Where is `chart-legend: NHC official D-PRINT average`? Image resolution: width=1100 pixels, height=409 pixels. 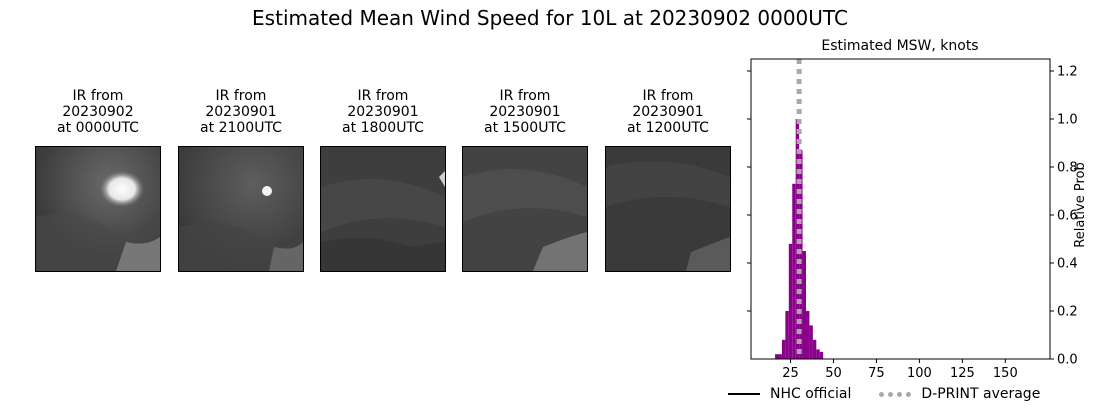 chart-legend: NHC official D-PRINT average is located at coordinates (898, 394).